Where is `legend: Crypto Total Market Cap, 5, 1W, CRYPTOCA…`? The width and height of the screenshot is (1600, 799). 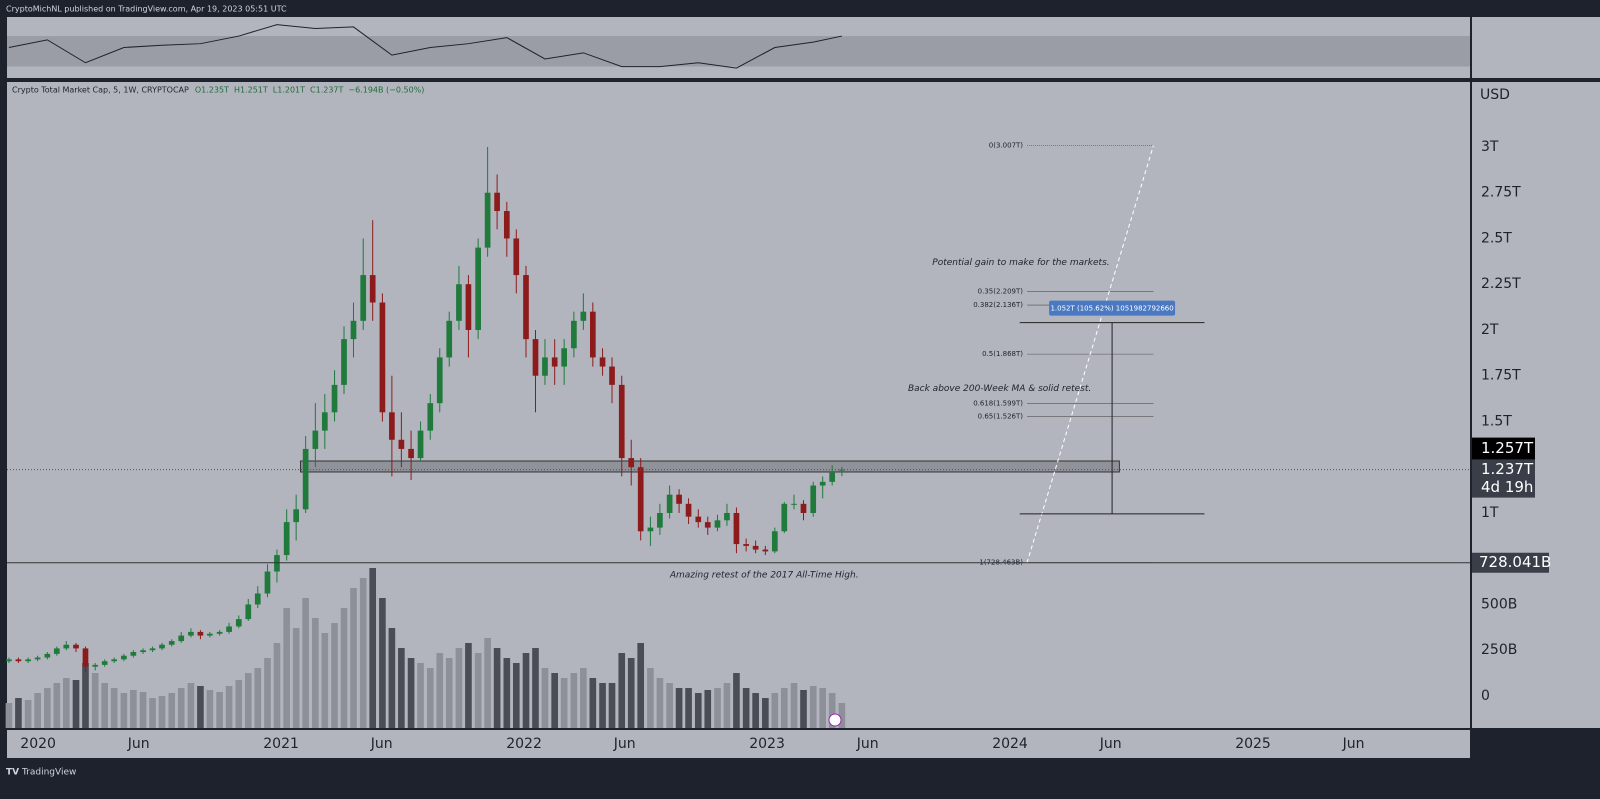
legend: Crypto Total Market Cap, 5, 1W, CRYPTOCA… is located at coordinates (218, 90).